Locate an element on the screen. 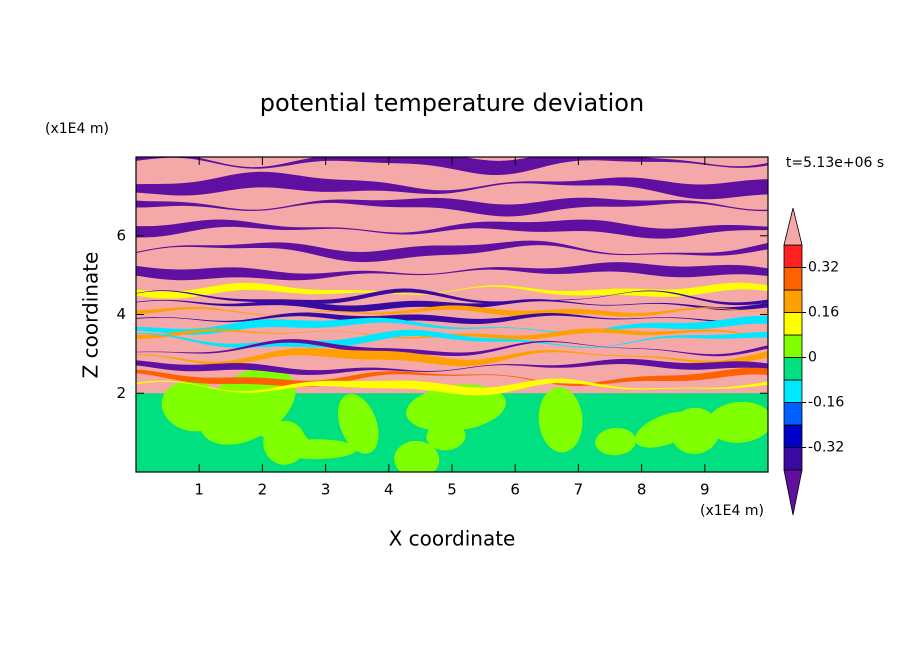 Image resolution: width=904 pixels, height=654 pixels. colorbar-under is located at coordinates (793, 492).